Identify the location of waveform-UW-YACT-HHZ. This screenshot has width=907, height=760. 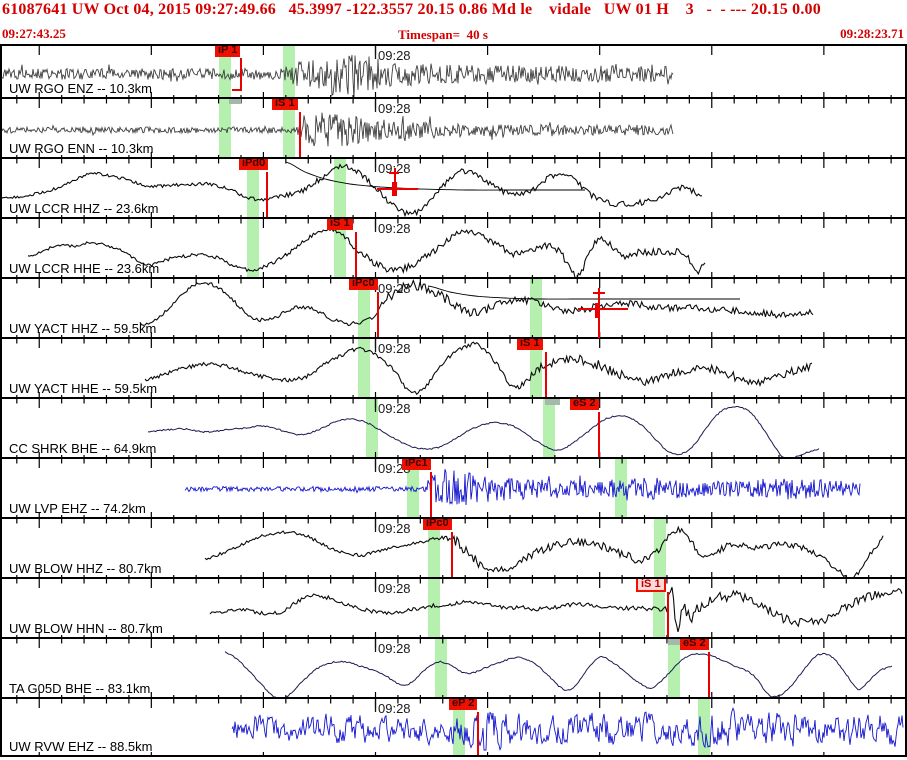
(454, 308).